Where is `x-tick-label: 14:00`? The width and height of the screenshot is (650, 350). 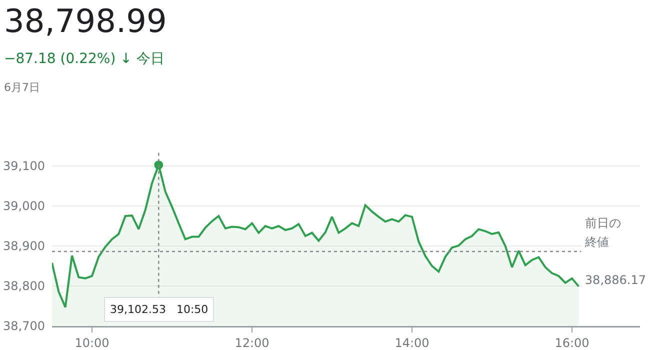 x-tick-label: 14:00 is located at coordinates (412, 343).